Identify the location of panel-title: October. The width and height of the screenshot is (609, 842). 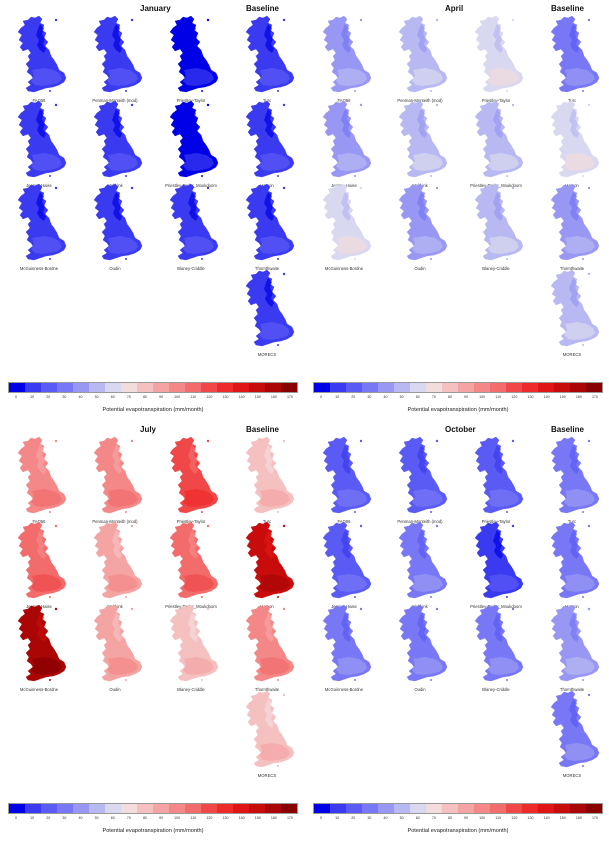
(460, 429).